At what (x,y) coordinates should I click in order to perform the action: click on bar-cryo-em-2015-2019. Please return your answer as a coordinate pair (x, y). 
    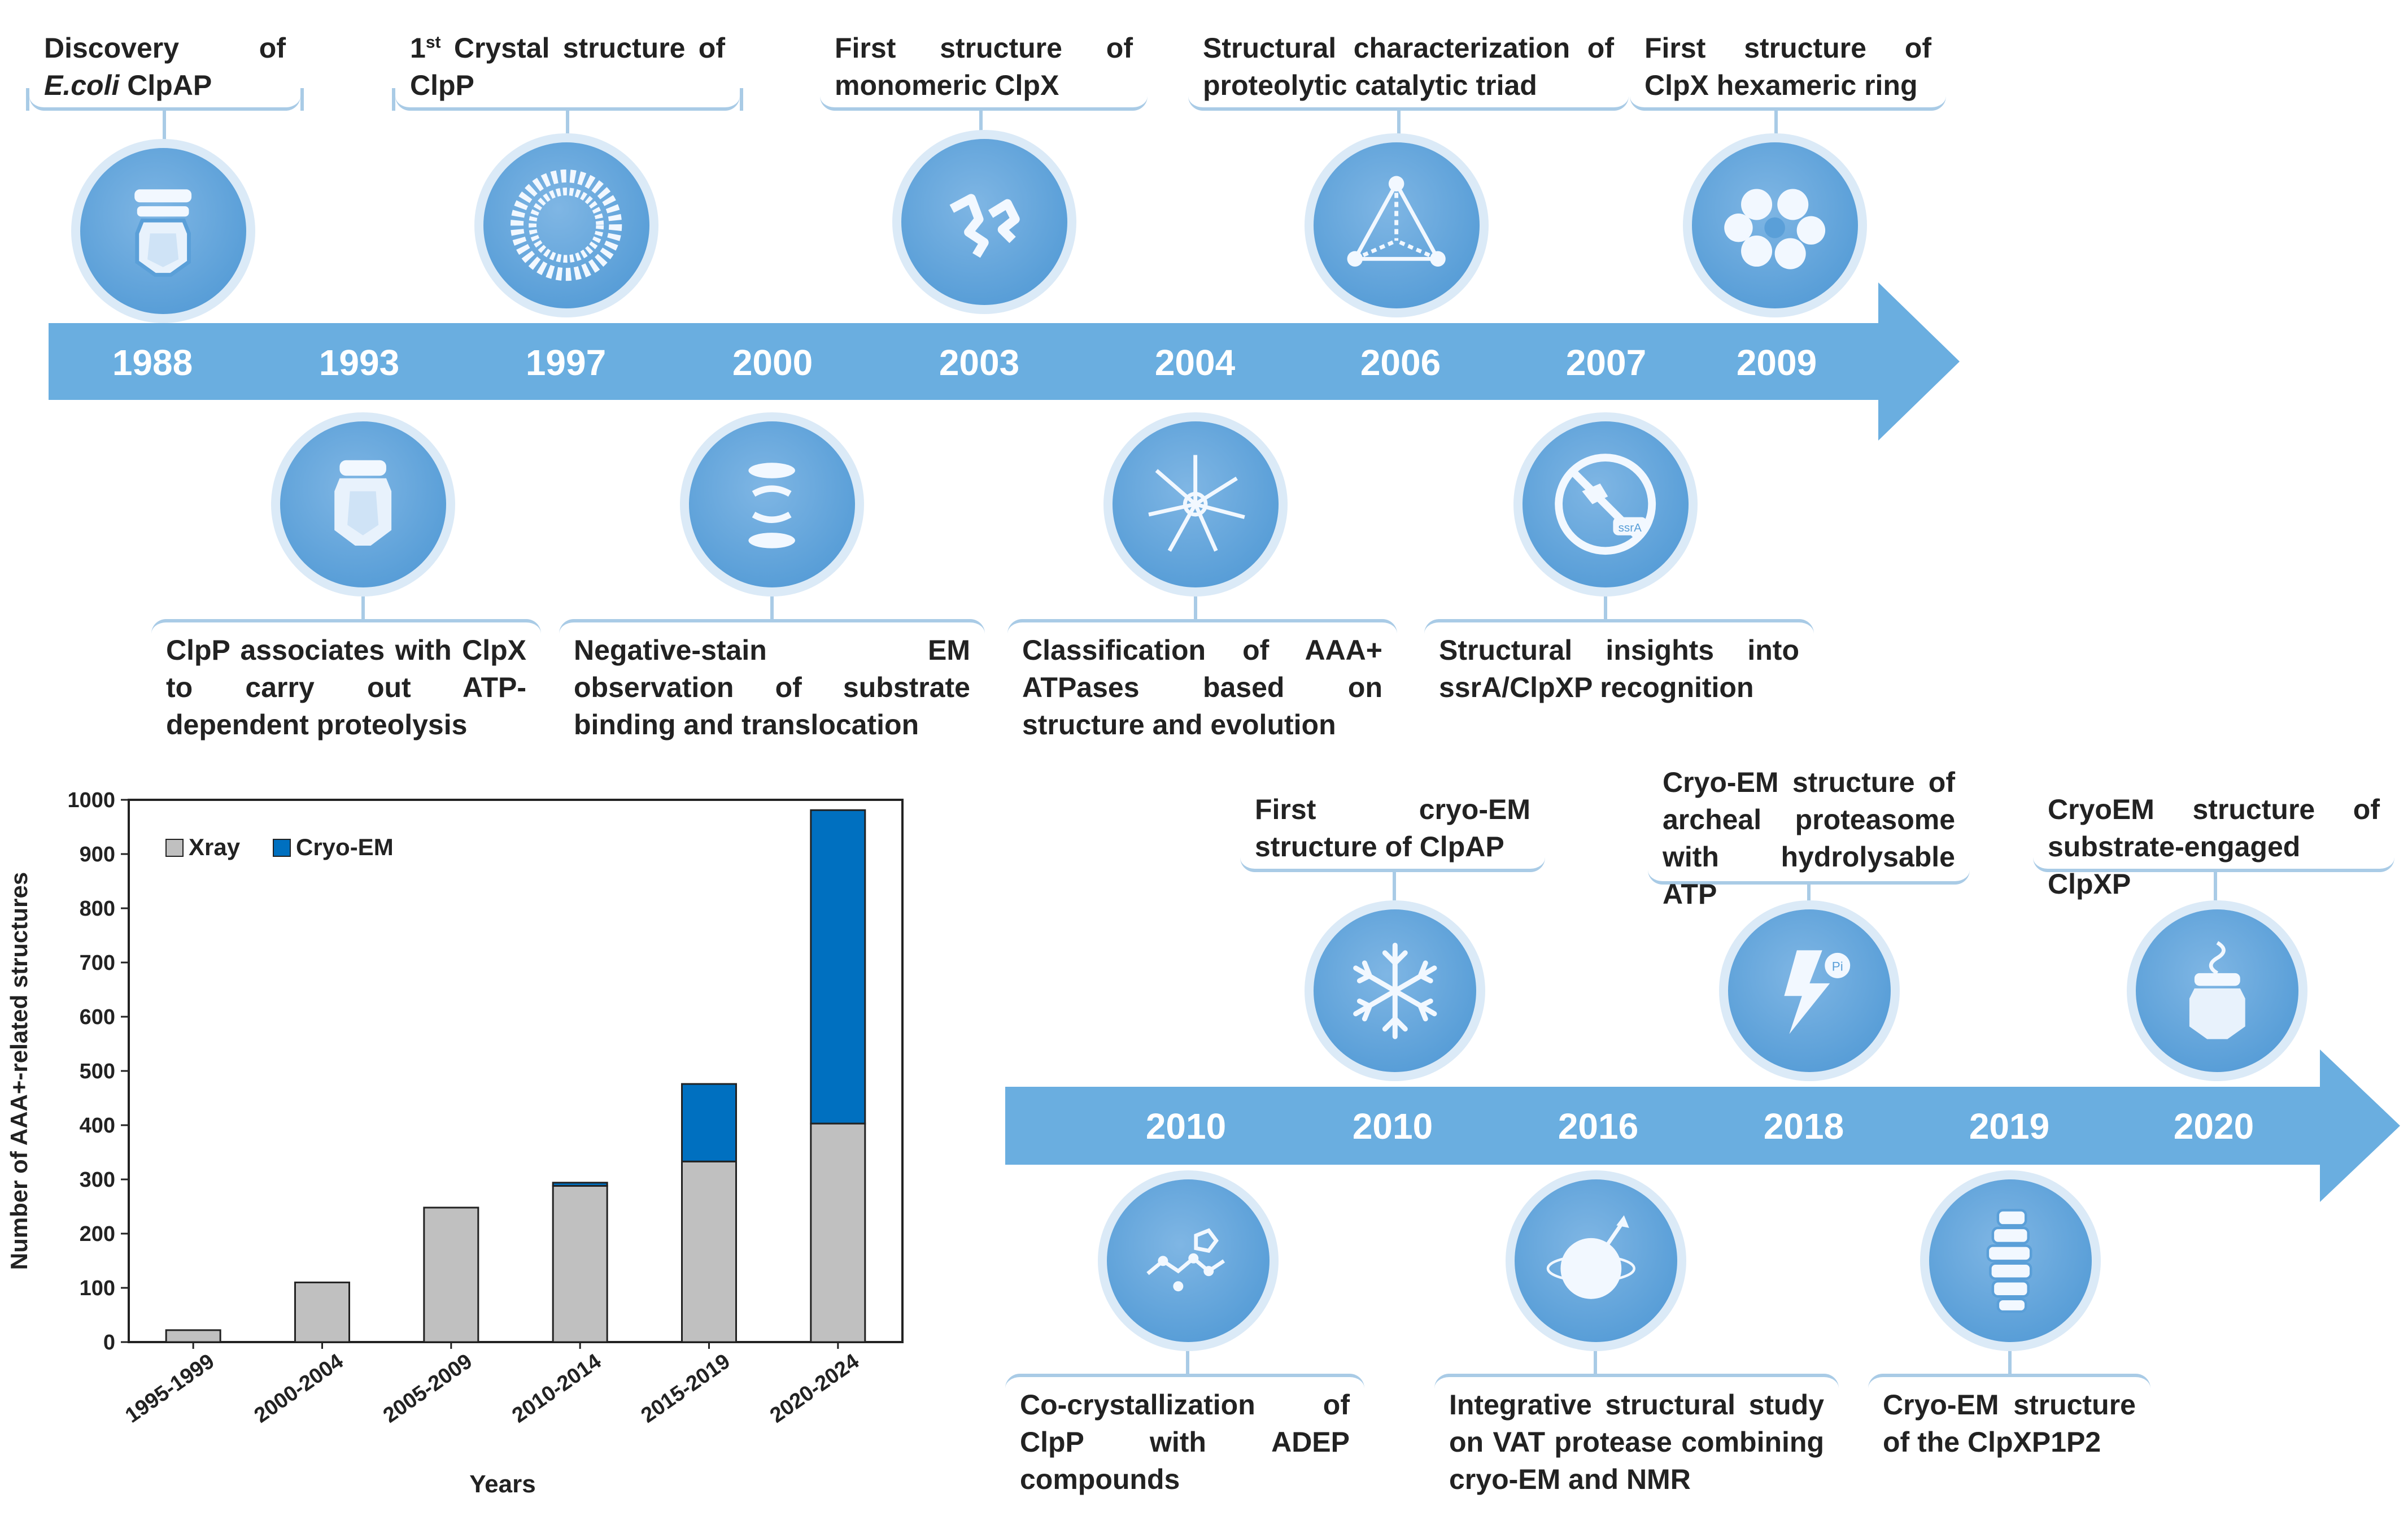
    Looking at the image, I should click on (709, 1123).